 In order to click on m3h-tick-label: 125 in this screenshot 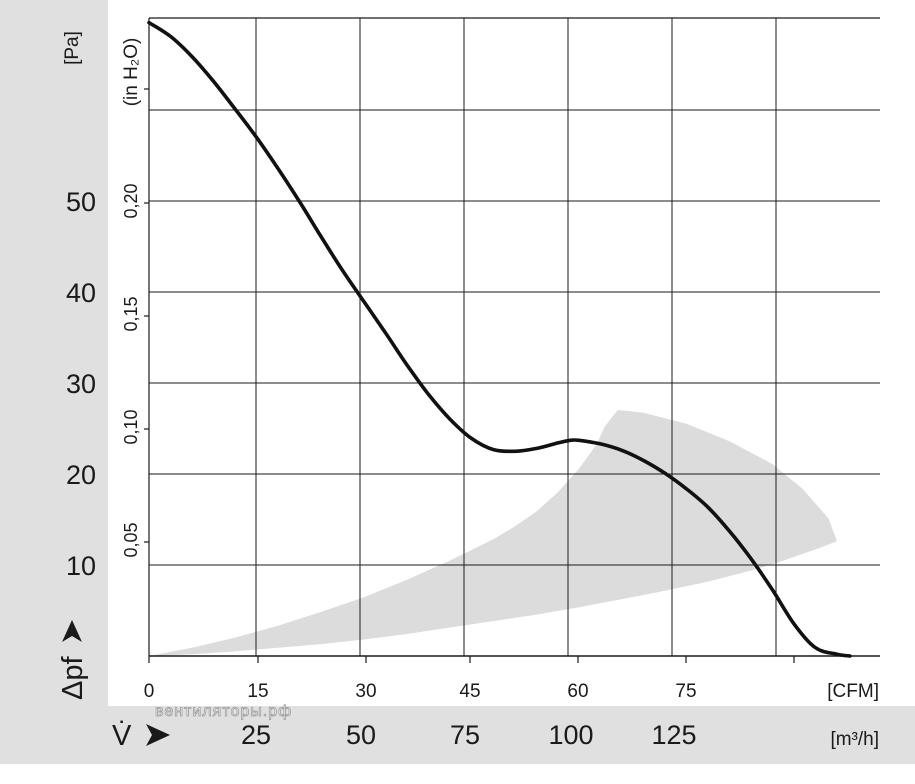, I will do `click(673, 735)`.